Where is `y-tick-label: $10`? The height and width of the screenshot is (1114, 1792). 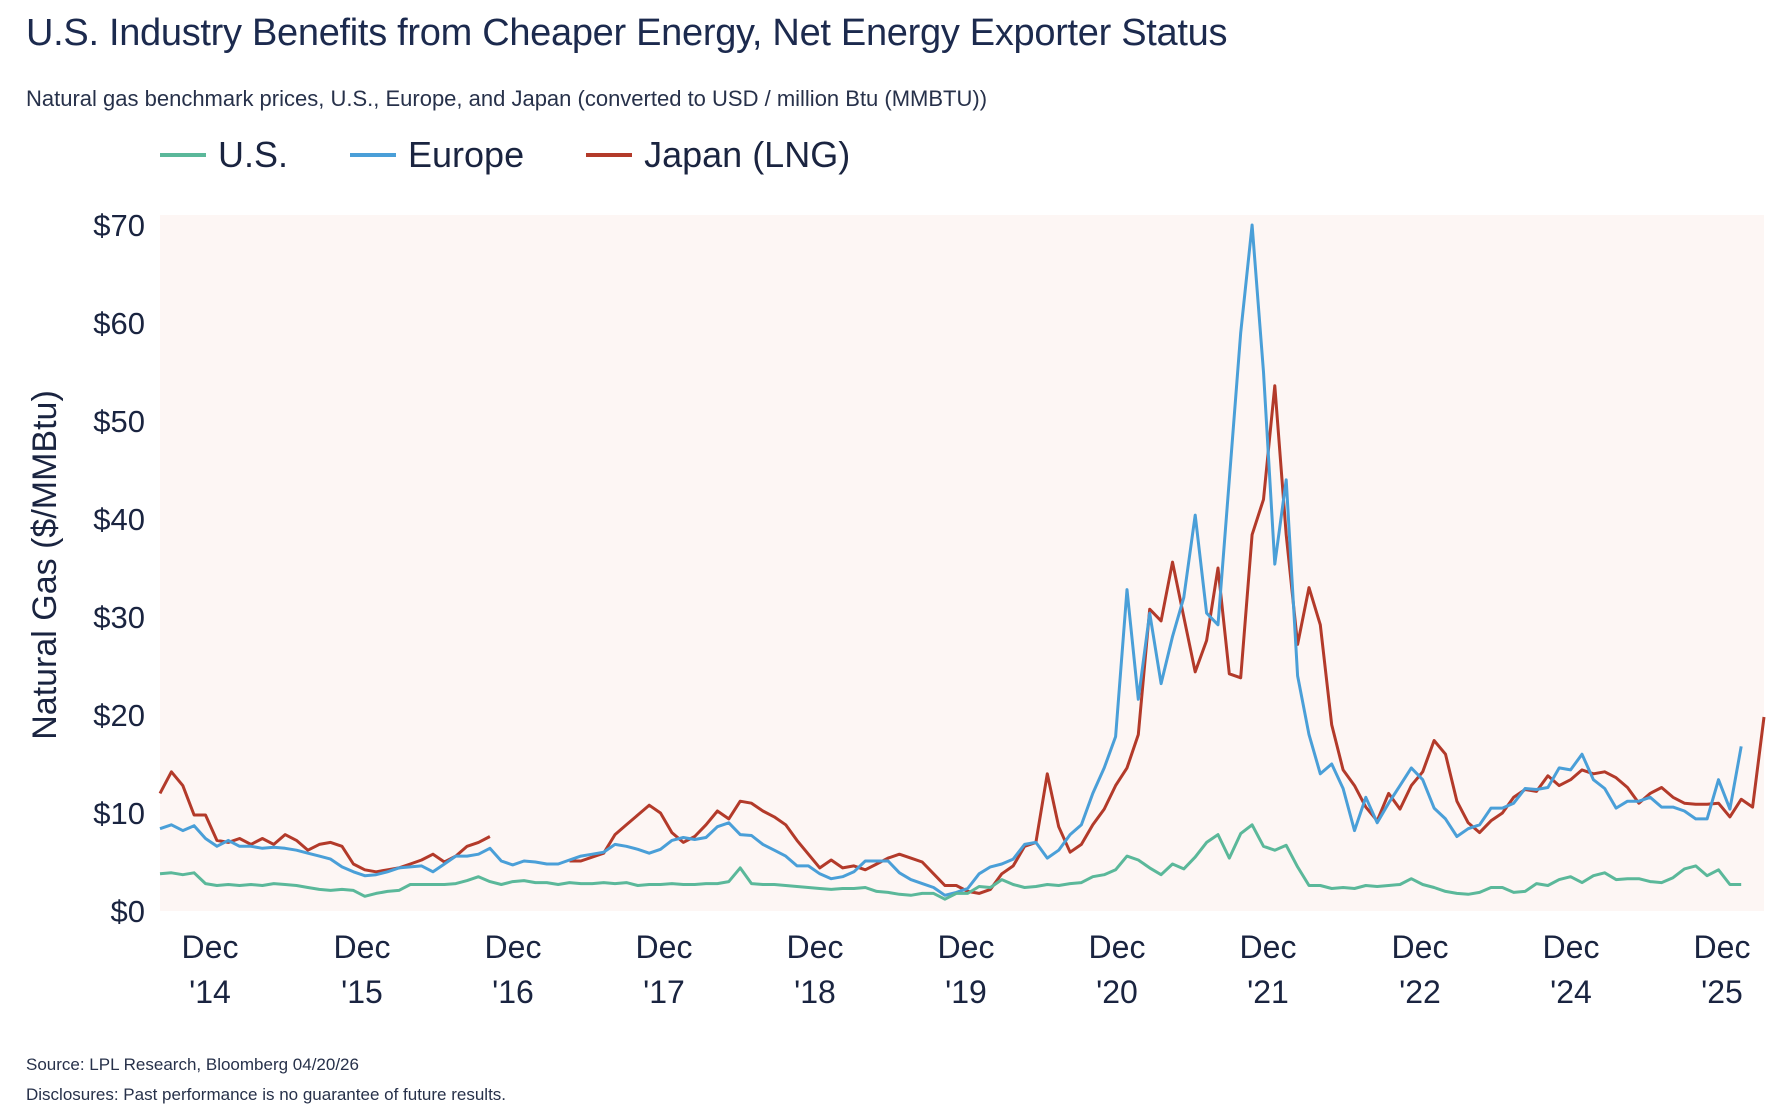 y-tick-label: $10 is located at coordinates (119, 813).